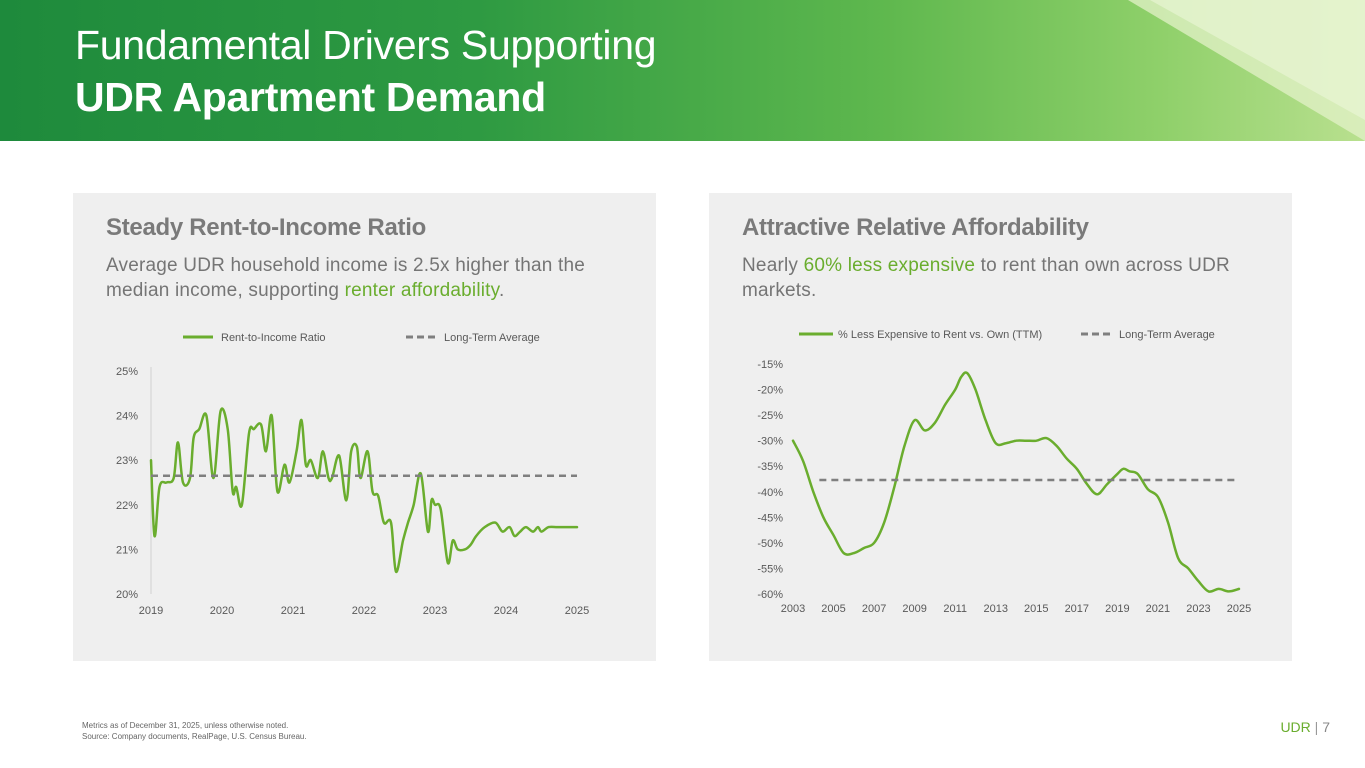 This screenshot has height=768, width=1365. I want to click on subtitle-end: ., so click(501, 290).